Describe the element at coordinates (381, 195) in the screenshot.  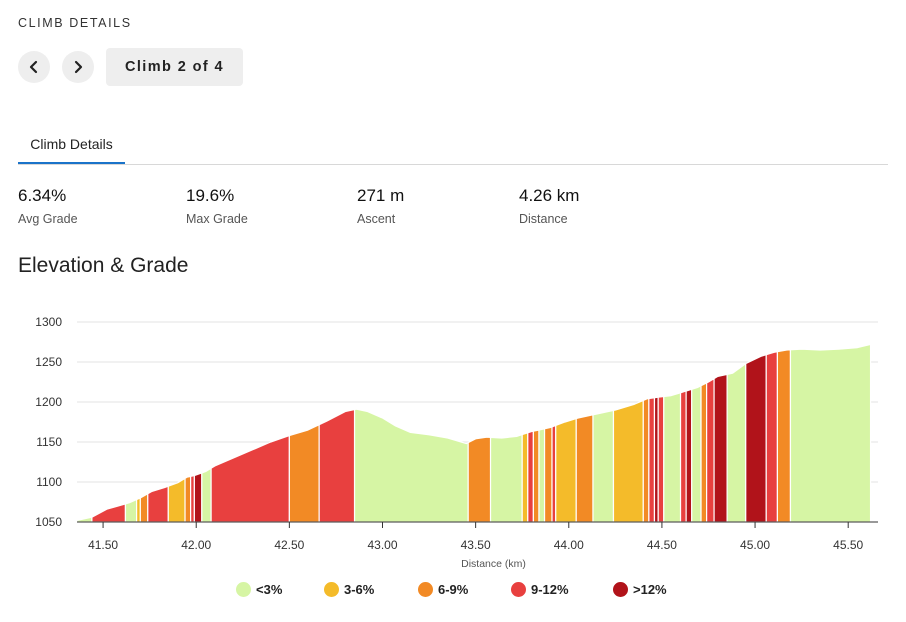
I see `stat-value: 271 m` at that location.